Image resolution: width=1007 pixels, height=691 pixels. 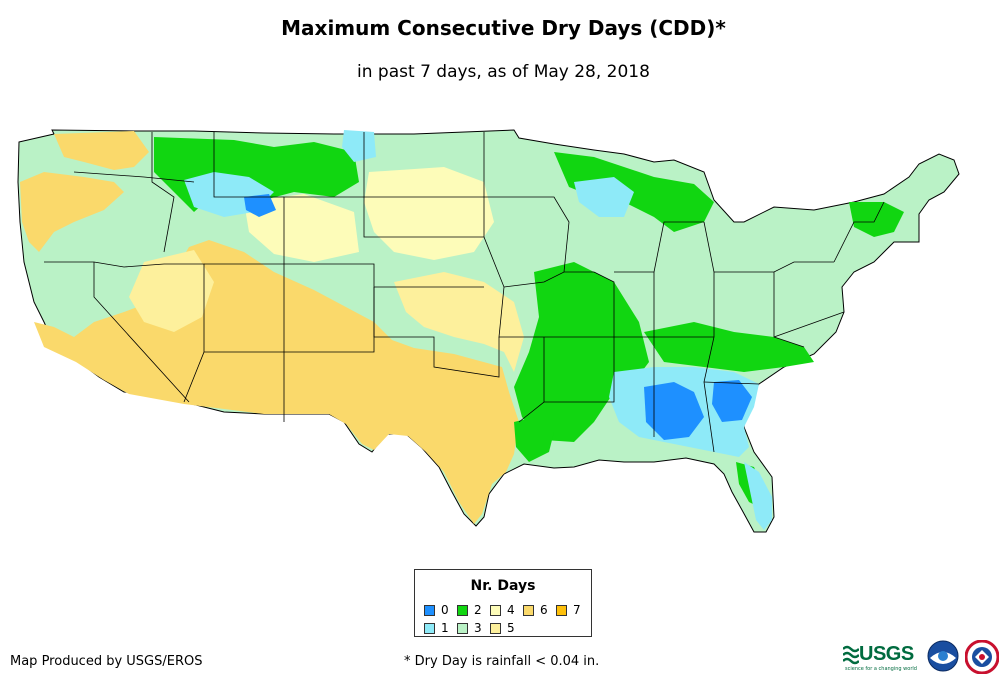 What do you see at coordinates (72, 212) in the screenshot?
I see `west-coast-yellow` at bounding box center [72, 212].